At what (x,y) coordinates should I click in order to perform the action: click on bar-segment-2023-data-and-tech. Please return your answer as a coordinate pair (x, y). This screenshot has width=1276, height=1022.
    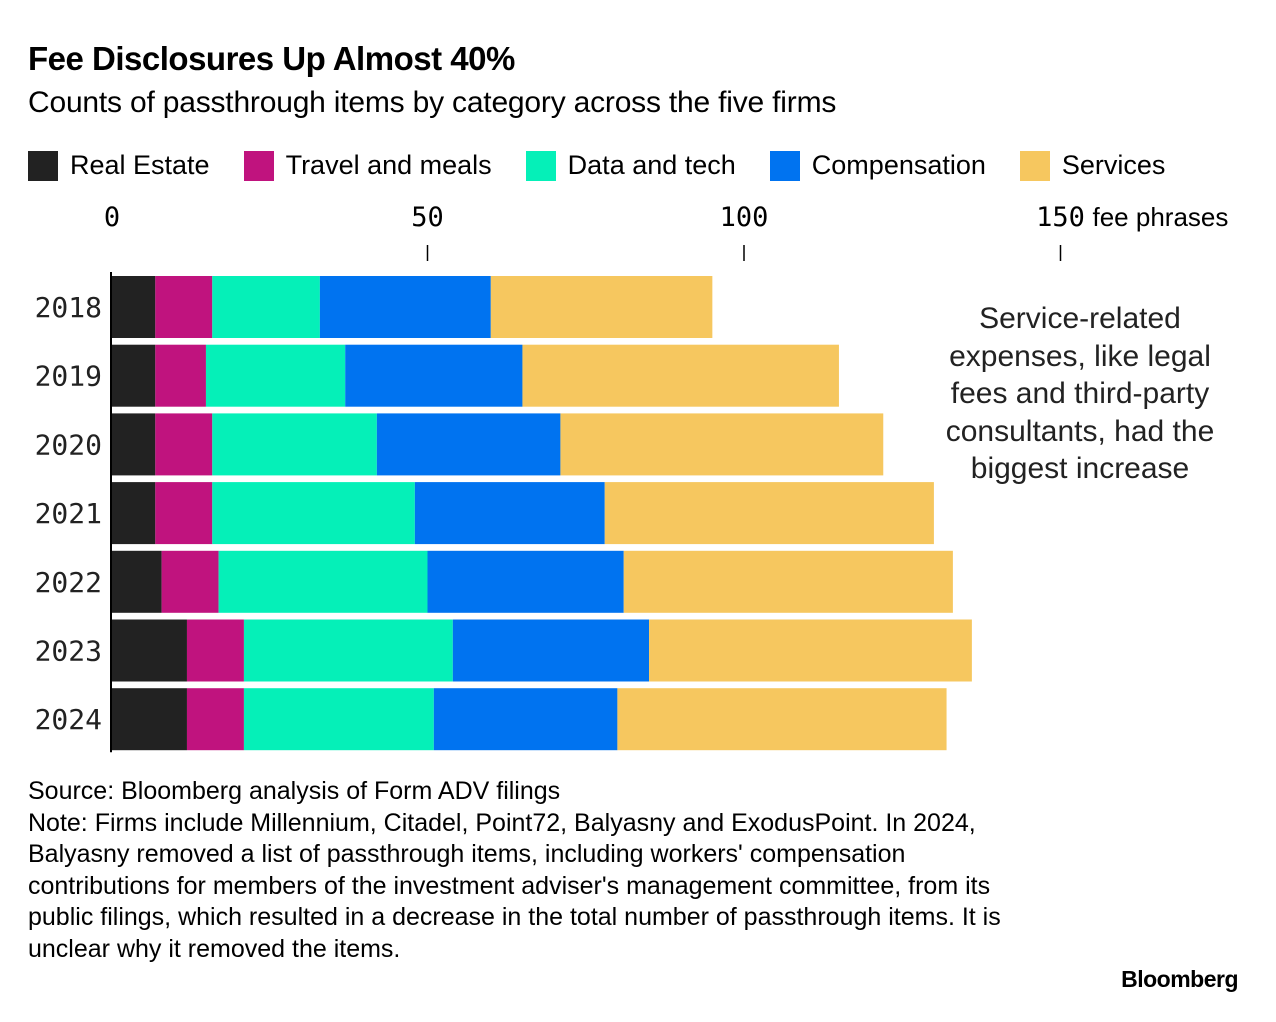
    Looking at the image, I should click on (348, 650).